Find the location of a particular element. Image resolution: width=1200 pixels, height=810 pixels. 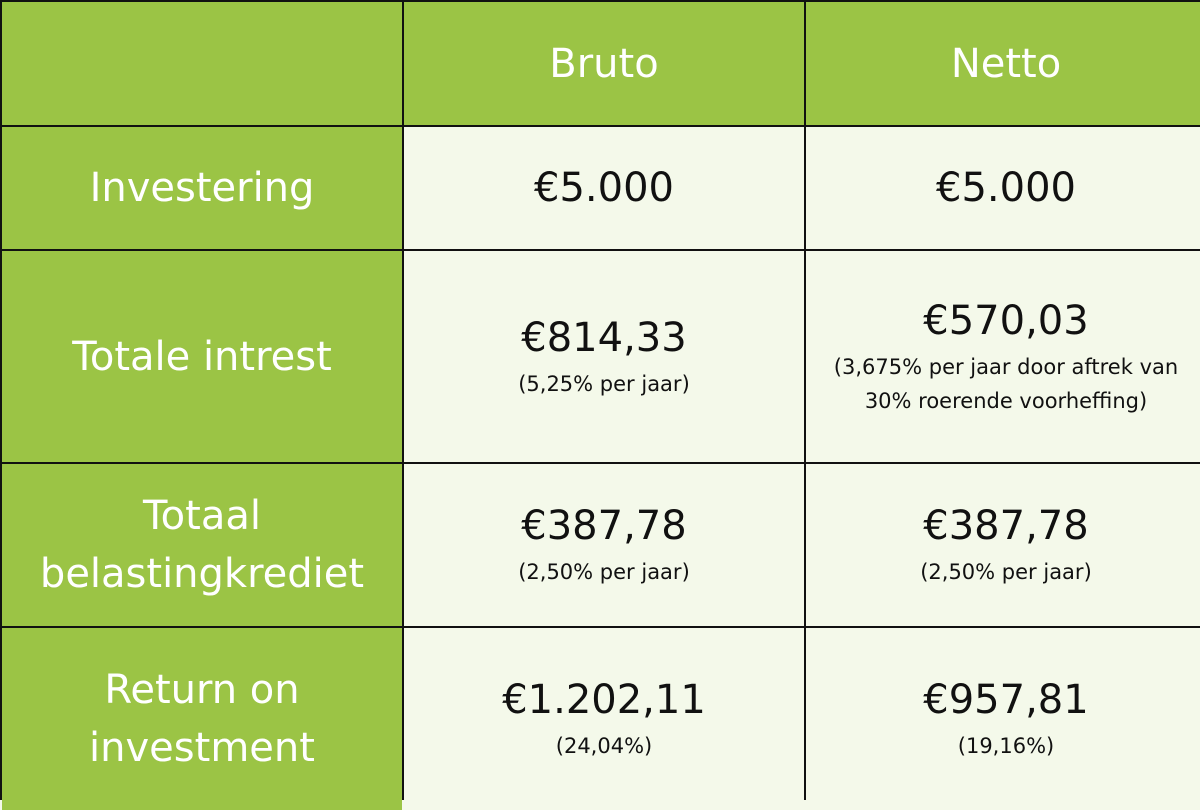

note: (5,25% per jaar) is located at coordinates (604, 383).